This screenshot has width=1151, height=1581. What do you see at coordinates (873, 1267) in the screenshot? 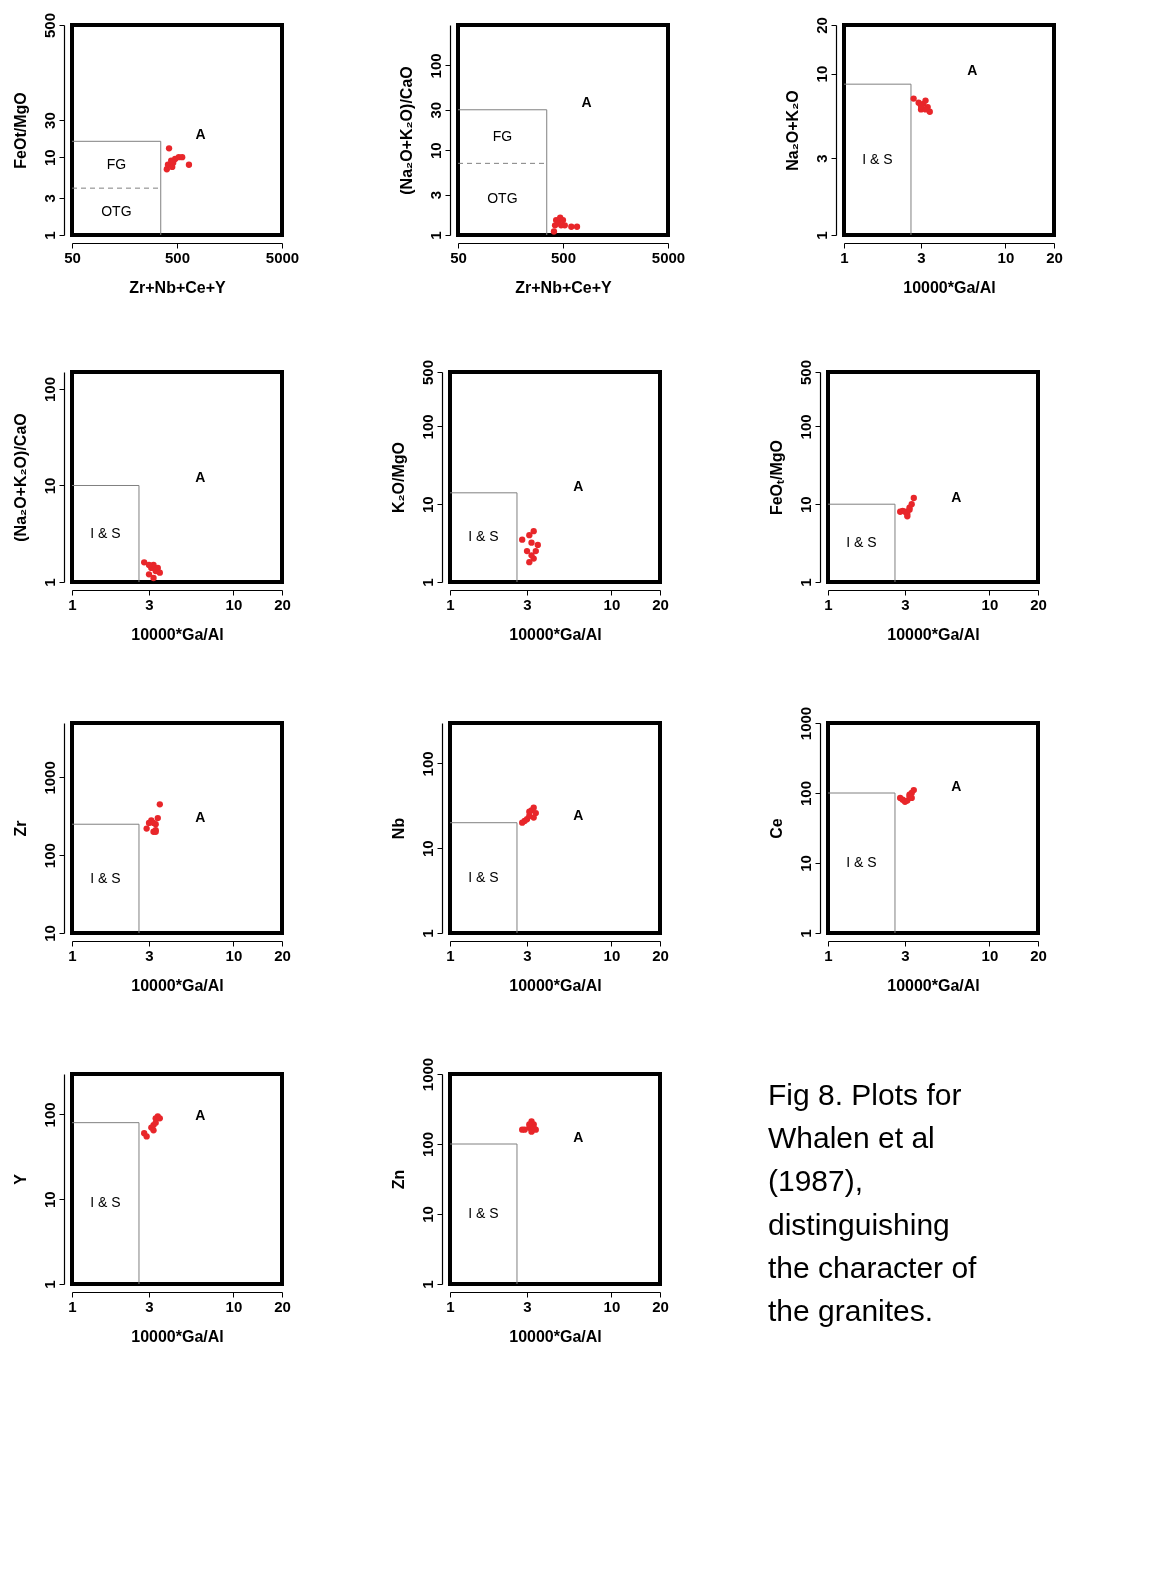
I see `text: the character of` at bounding box center [873, 1267].